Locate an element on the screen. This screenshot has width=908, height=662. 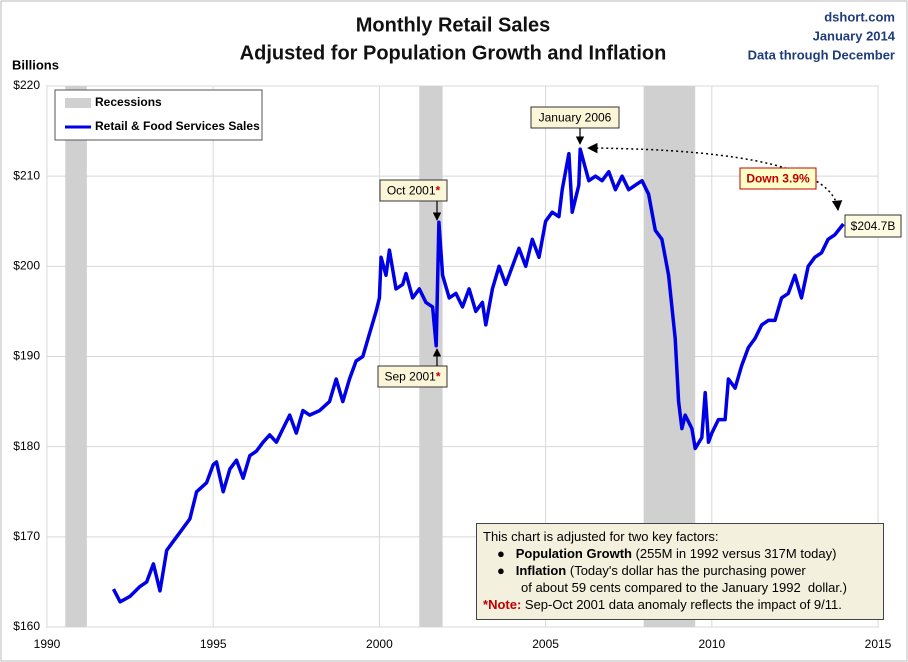
annotation-label: January 2006 is located at coordinates (575, 118).